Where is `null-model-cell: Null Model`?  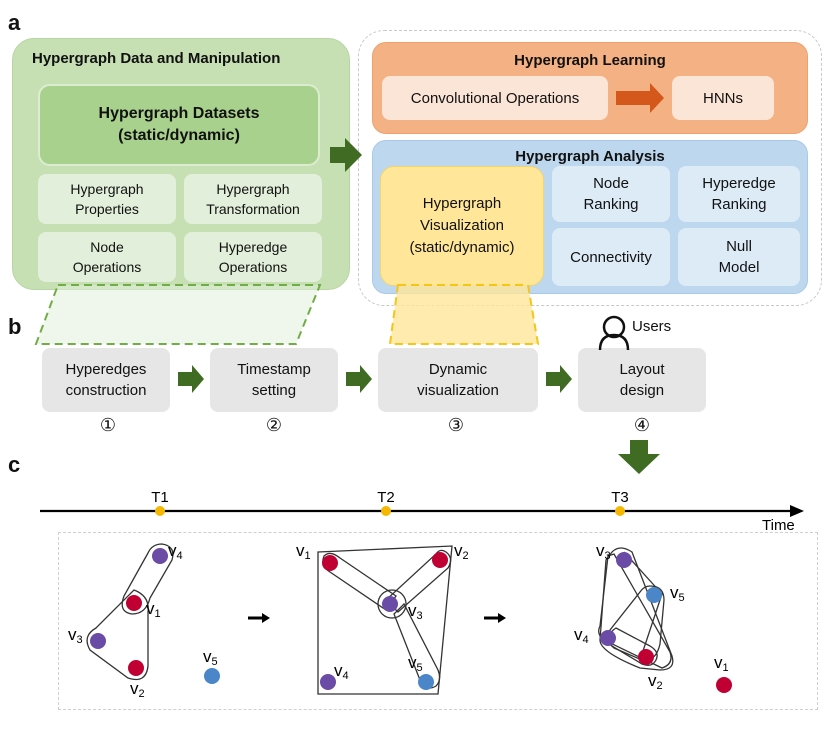
null-model-cell: Null Model is located at coordinates (739, 257).